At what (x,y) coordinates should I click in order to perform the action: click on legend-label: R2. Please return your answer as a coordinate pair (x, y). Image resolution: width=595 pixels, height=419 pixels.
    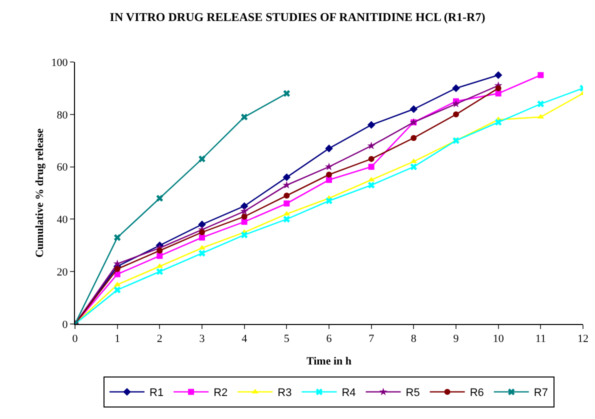
    Looking at the image, I should click on (221, 393).